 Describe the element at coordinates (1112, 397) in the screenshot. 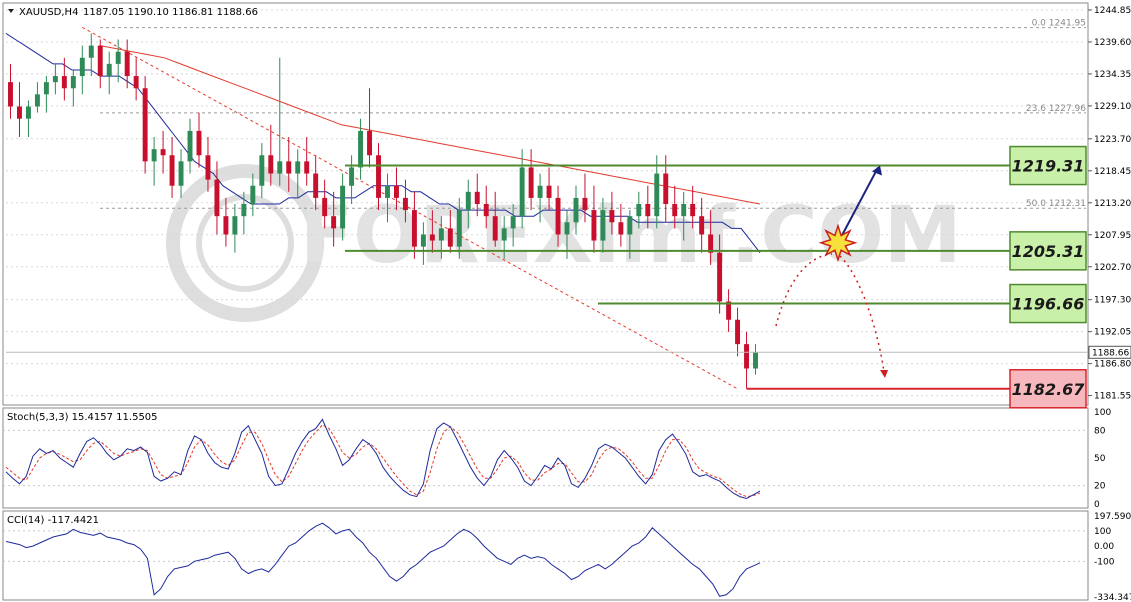

I see `axis-tick-label: 1181.55` at that location.